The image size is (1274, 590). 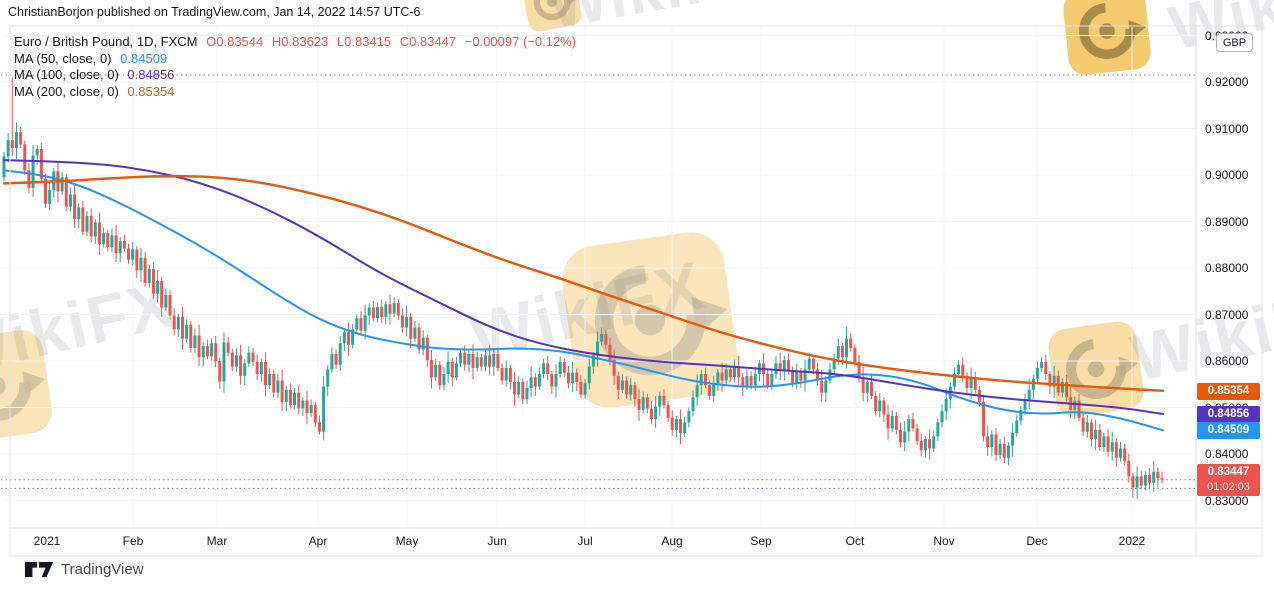 What do you see at coordinates (944, 541) in the screenshot?
I see `time-tick-label: Nov` at bounding box center [944, 541].